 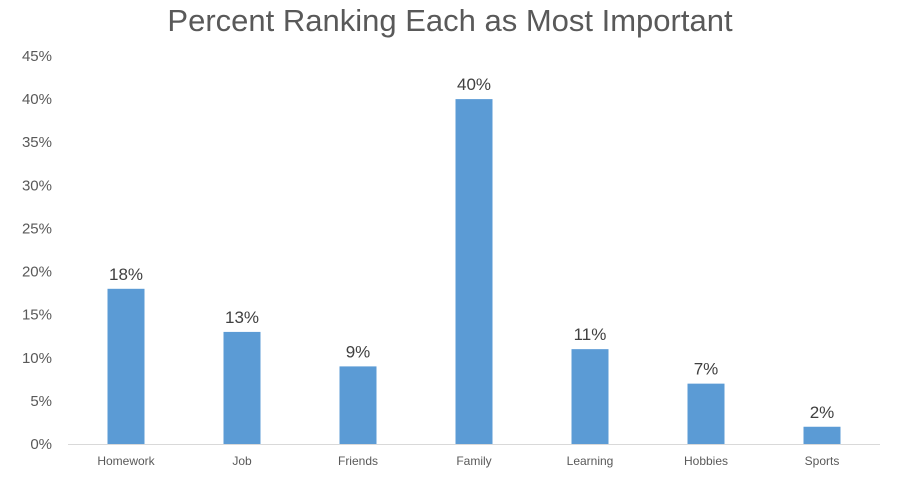 What do you see at coordinates (822, 412) in the screenshot?
I see `data-label-sports: 2%` at bounding box center [822, 412].